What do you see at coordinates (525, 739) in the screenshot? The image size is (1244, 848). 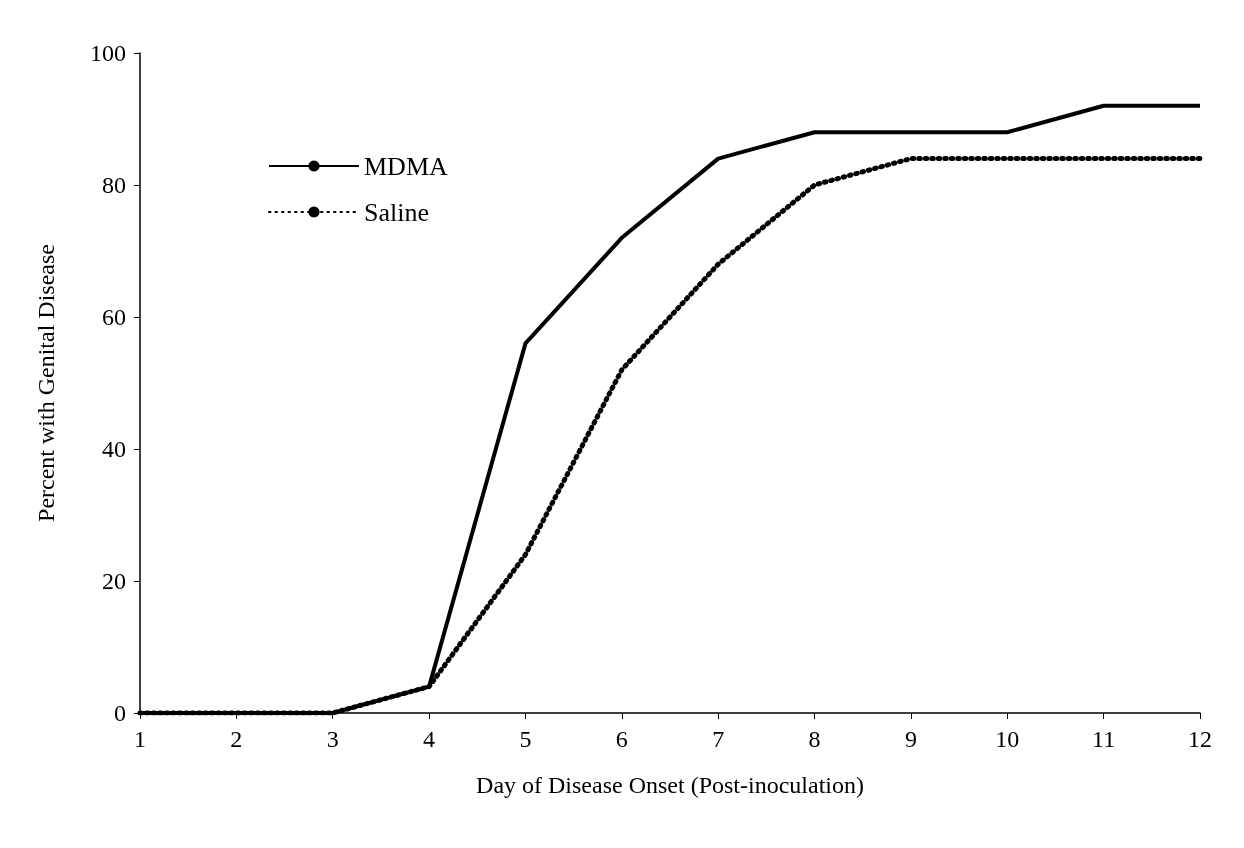 I see `x-tick-label: 5` at bounding box center [525, 739].